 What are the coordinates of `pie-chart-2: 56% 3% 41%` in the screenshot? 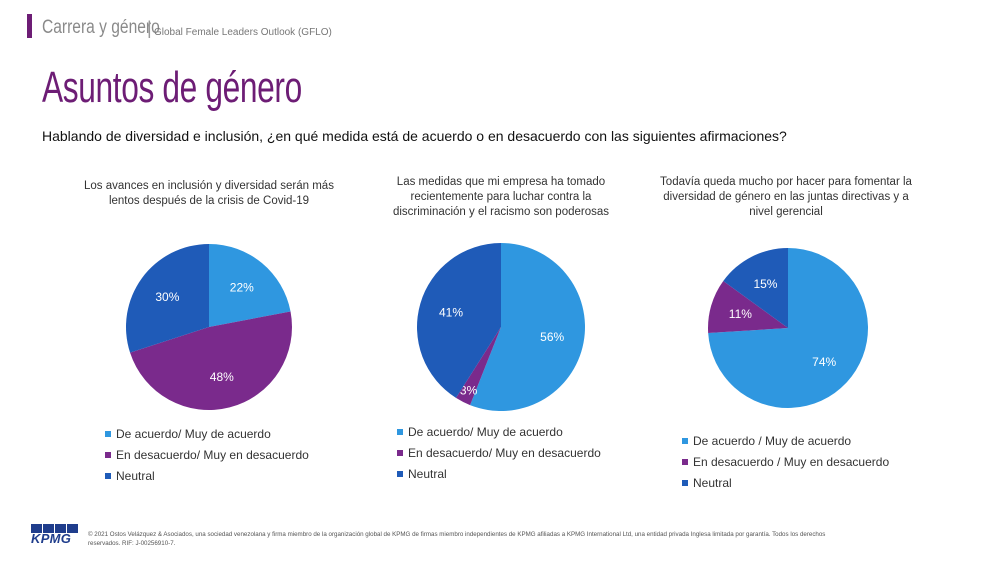 It's located at (500, 327).